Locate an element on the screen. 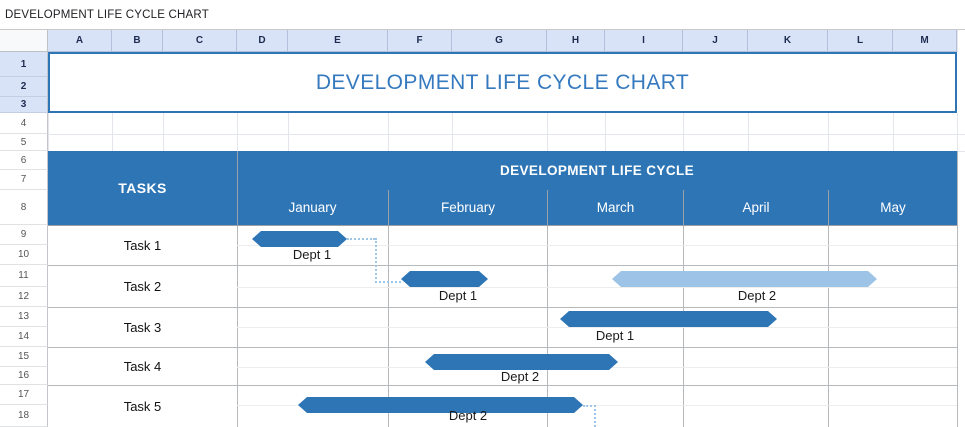  column-header-a: A is located at coordinates (80, 41).